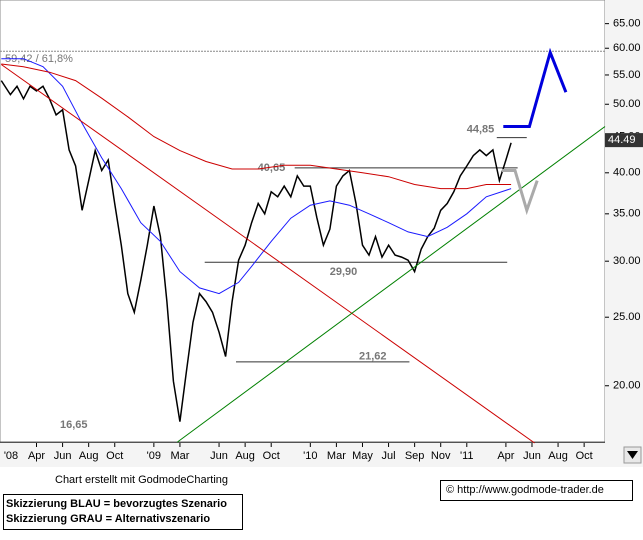 The height and width of the screenshot is (540, 643). What do you see at coordinates (108, 519) in the screenshot?
I see `legend-gray: Skizzierung GRAU = Alternativszenario` at bounding box center [108, 519].